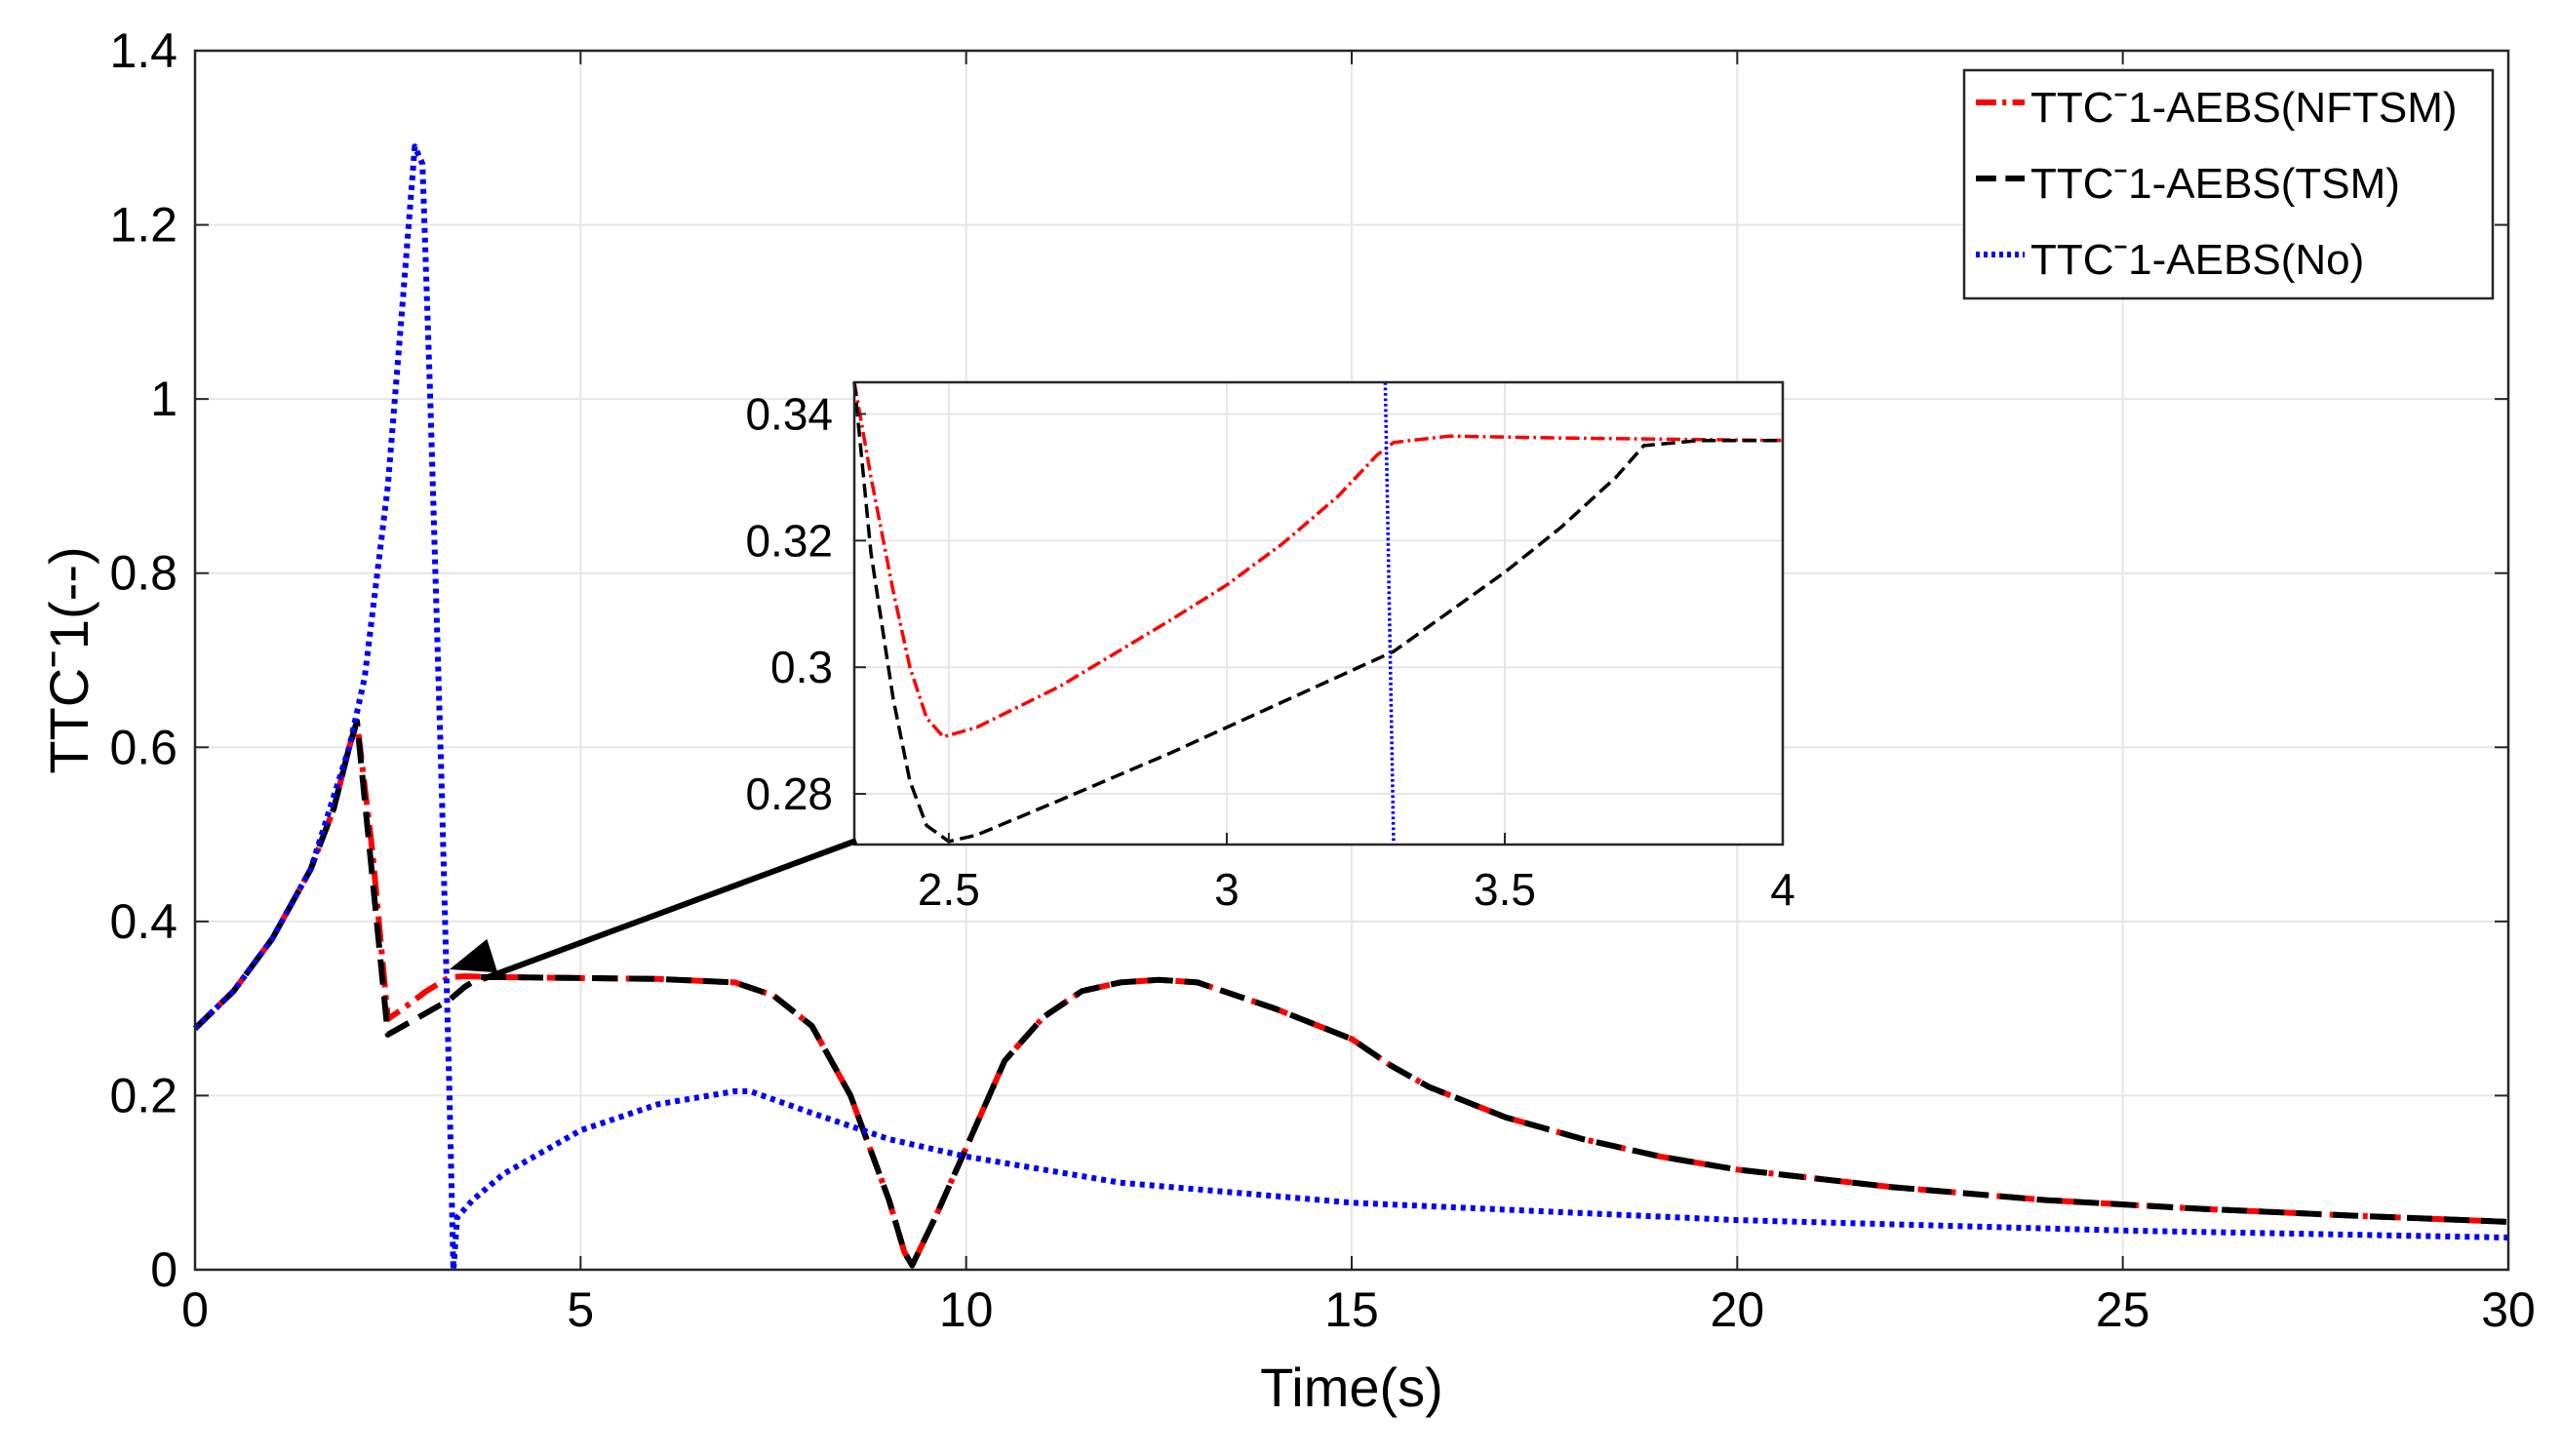 The height and width of the screenshot is (1456, 2561). What do you see at coordinates (789, 793) in the screenshot?
I see `inset-y-tick-label: 0.28` at bounding box center [789, 793].